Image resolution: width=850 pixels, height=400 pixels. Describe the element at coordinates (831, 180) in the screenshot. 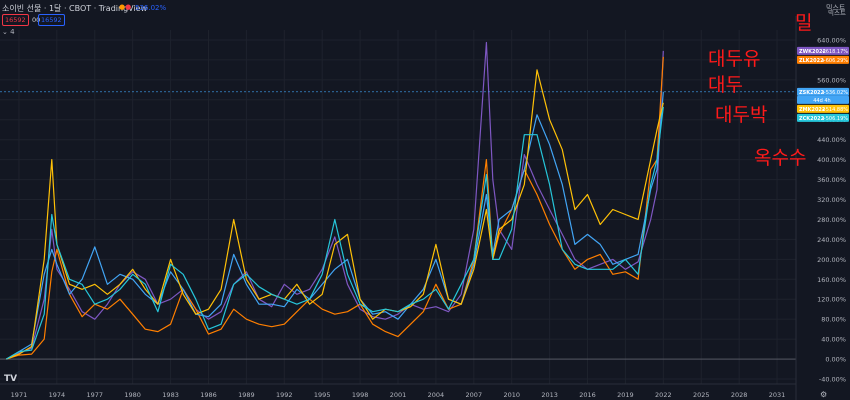

I see `y-tick-label: 360.00%` at that location.